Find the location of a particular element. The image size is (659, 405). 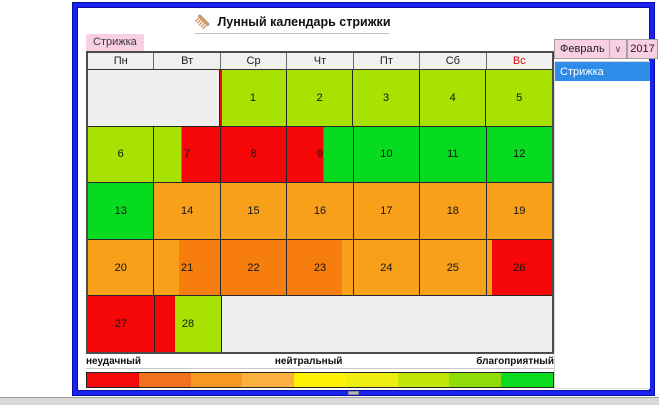

day-number: 20 is located at coordinates (120, 267).